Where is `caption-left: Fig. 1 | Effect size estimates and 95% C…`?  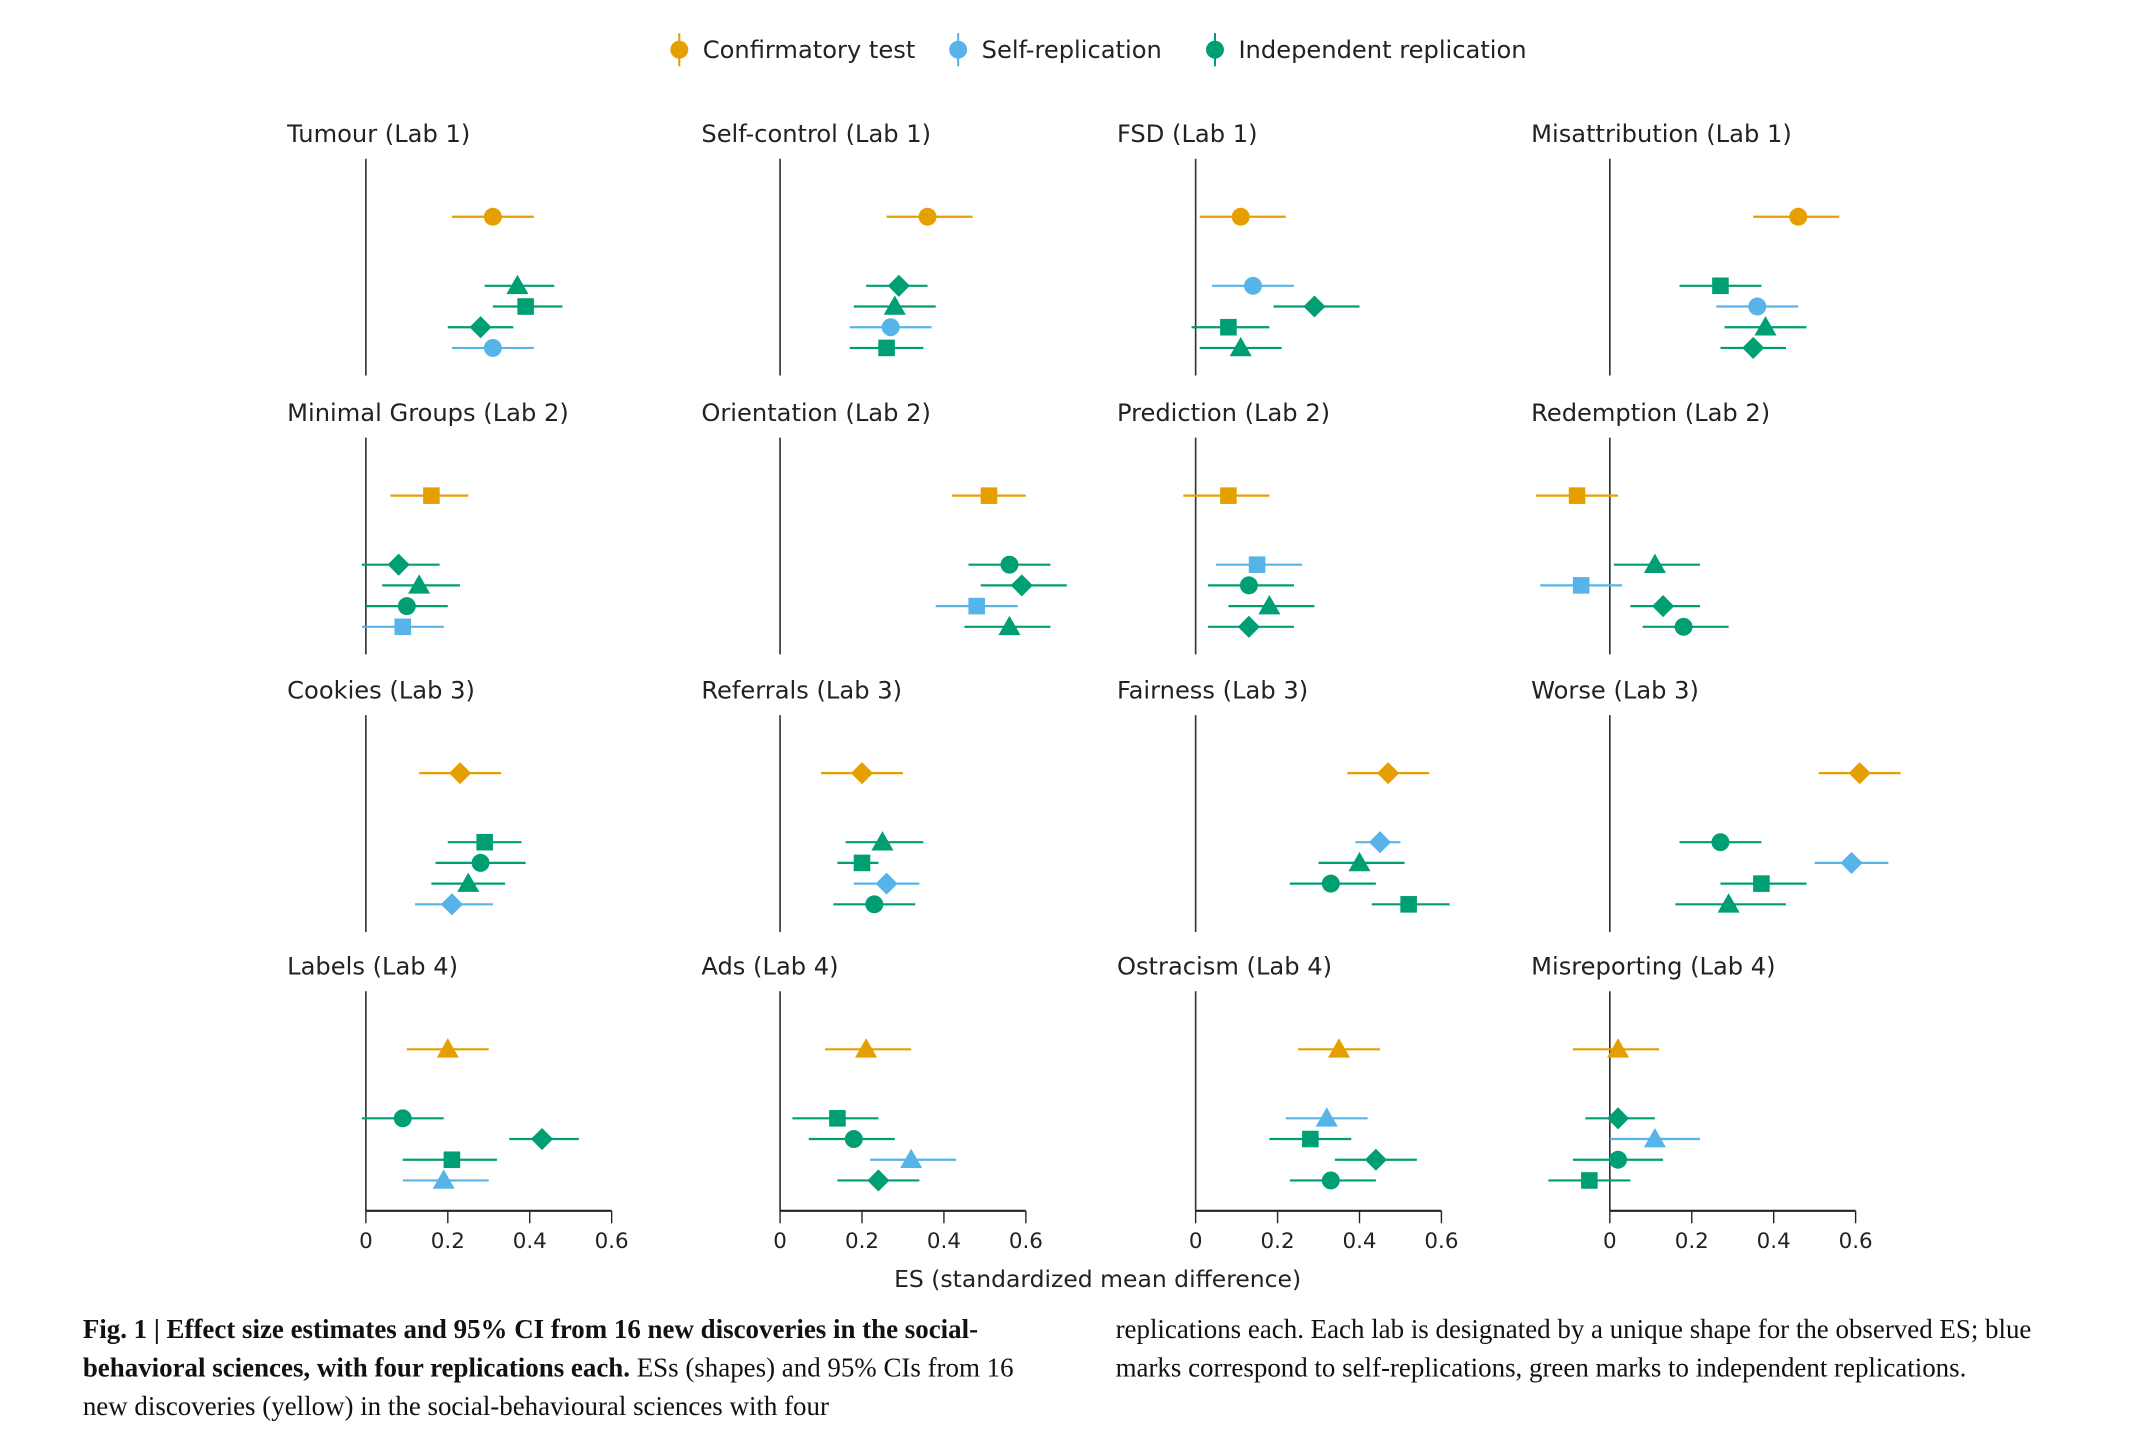
caption-left: Fig. 1 | Effect size estimates and 95% C… is located at coordinates (566, 1370).